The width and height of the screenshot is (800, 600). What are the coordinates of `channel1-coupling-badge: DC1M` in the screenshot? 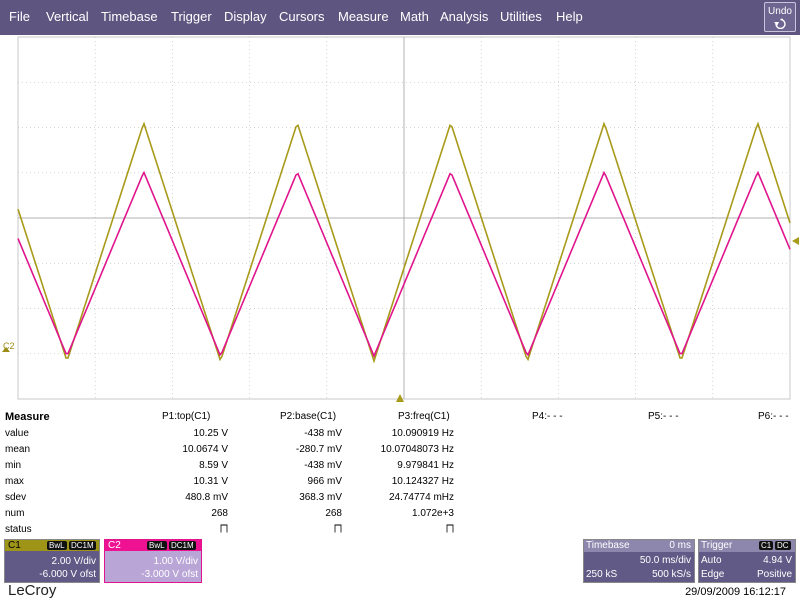 It's located at (82, 545).